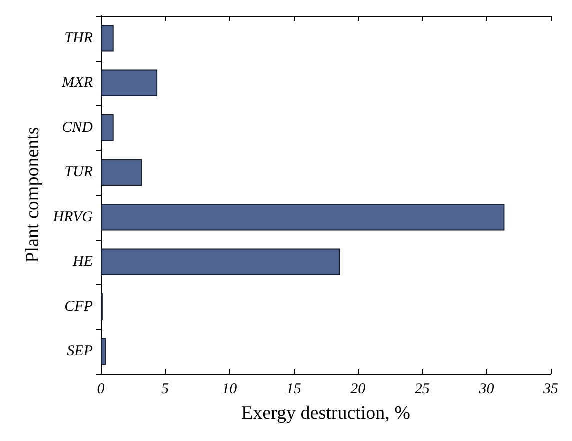  What do you see at coordinates (78, 128) in the screenshot?
I see `y-tick-label: CND` at bounding box center [78, 128].